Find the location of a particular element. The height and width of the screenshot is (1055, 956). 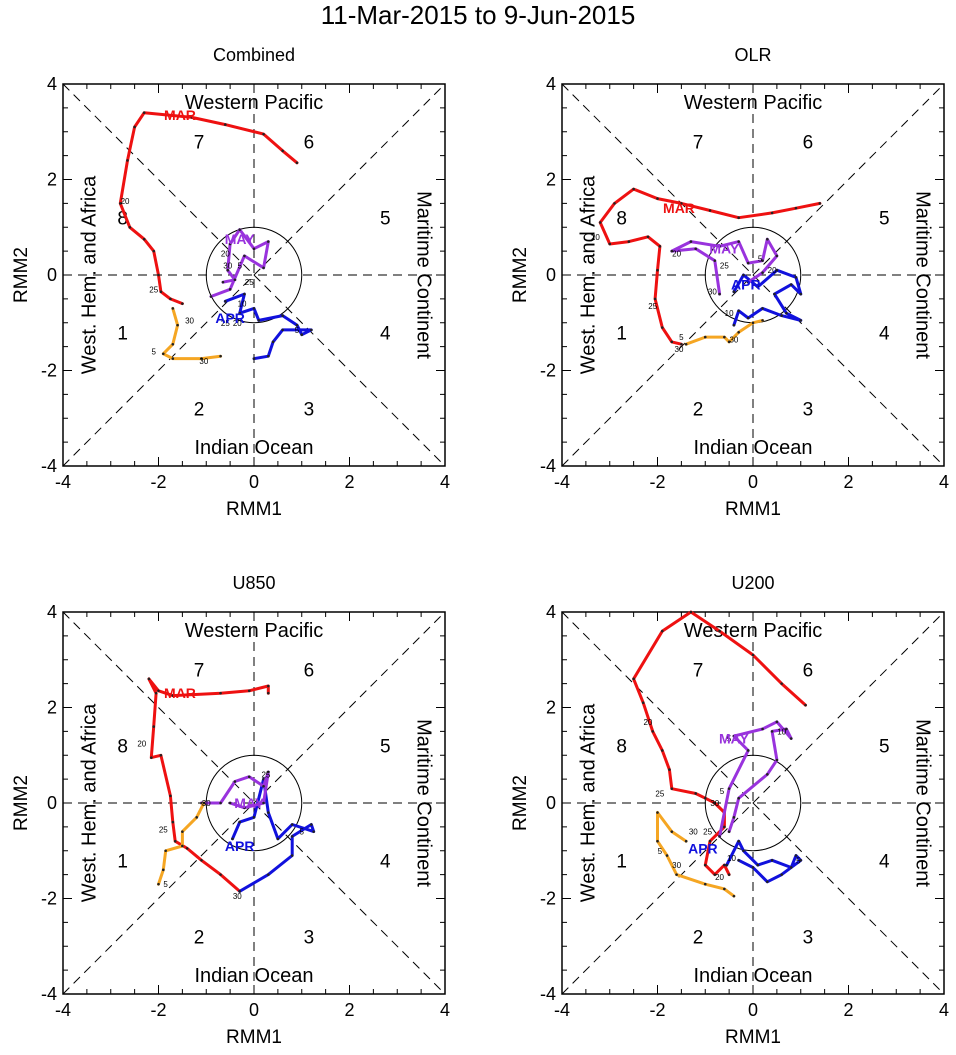

month-label-mar: MAR is located at coordinates (679, 208).